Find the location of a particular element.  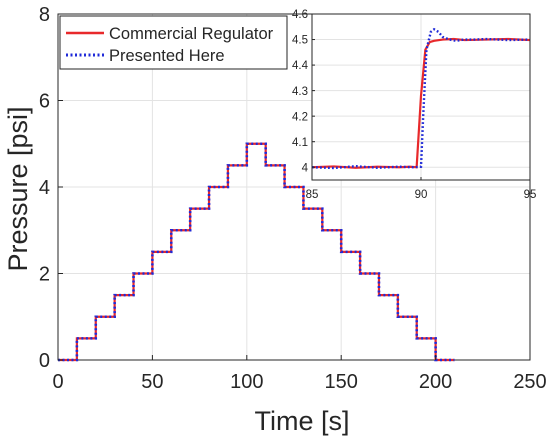

inset-x-tick-label: 90 is located at coordinates (421, 195).